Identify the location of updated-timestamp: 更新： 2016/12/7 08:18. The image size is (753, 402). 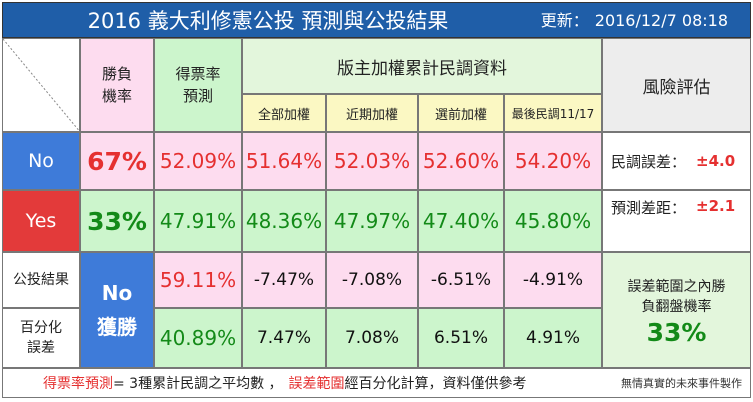
(634, 20).